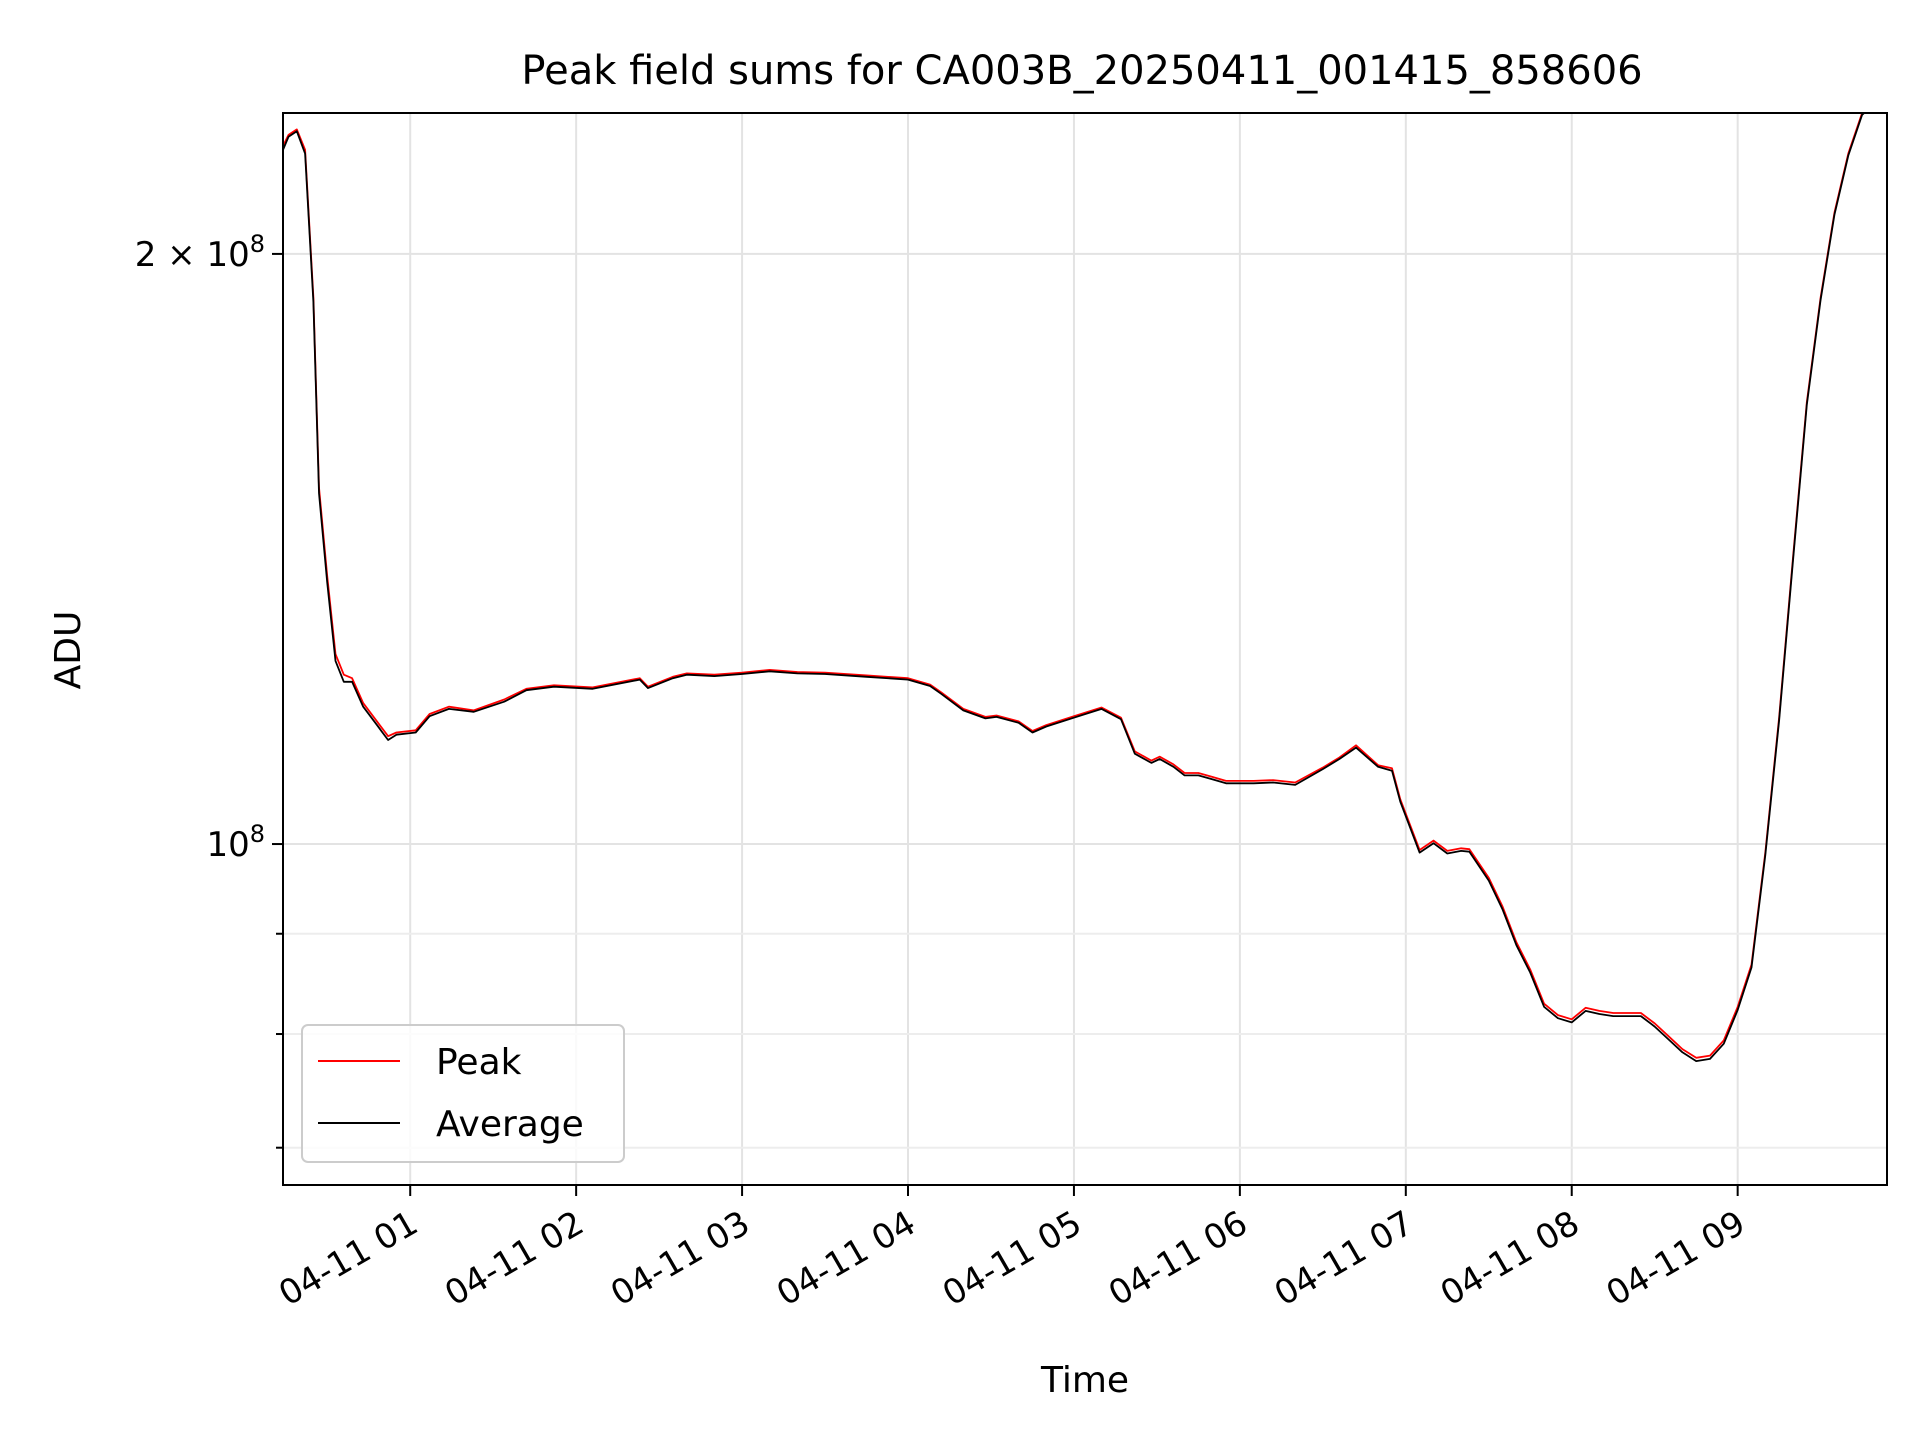 The height and width of the screenshot is (1440, 1920). What do you see at coordinates (510, 1124) in the screenshot?
I see `legend-average-label: Average` at bounding box center [510, 1124].